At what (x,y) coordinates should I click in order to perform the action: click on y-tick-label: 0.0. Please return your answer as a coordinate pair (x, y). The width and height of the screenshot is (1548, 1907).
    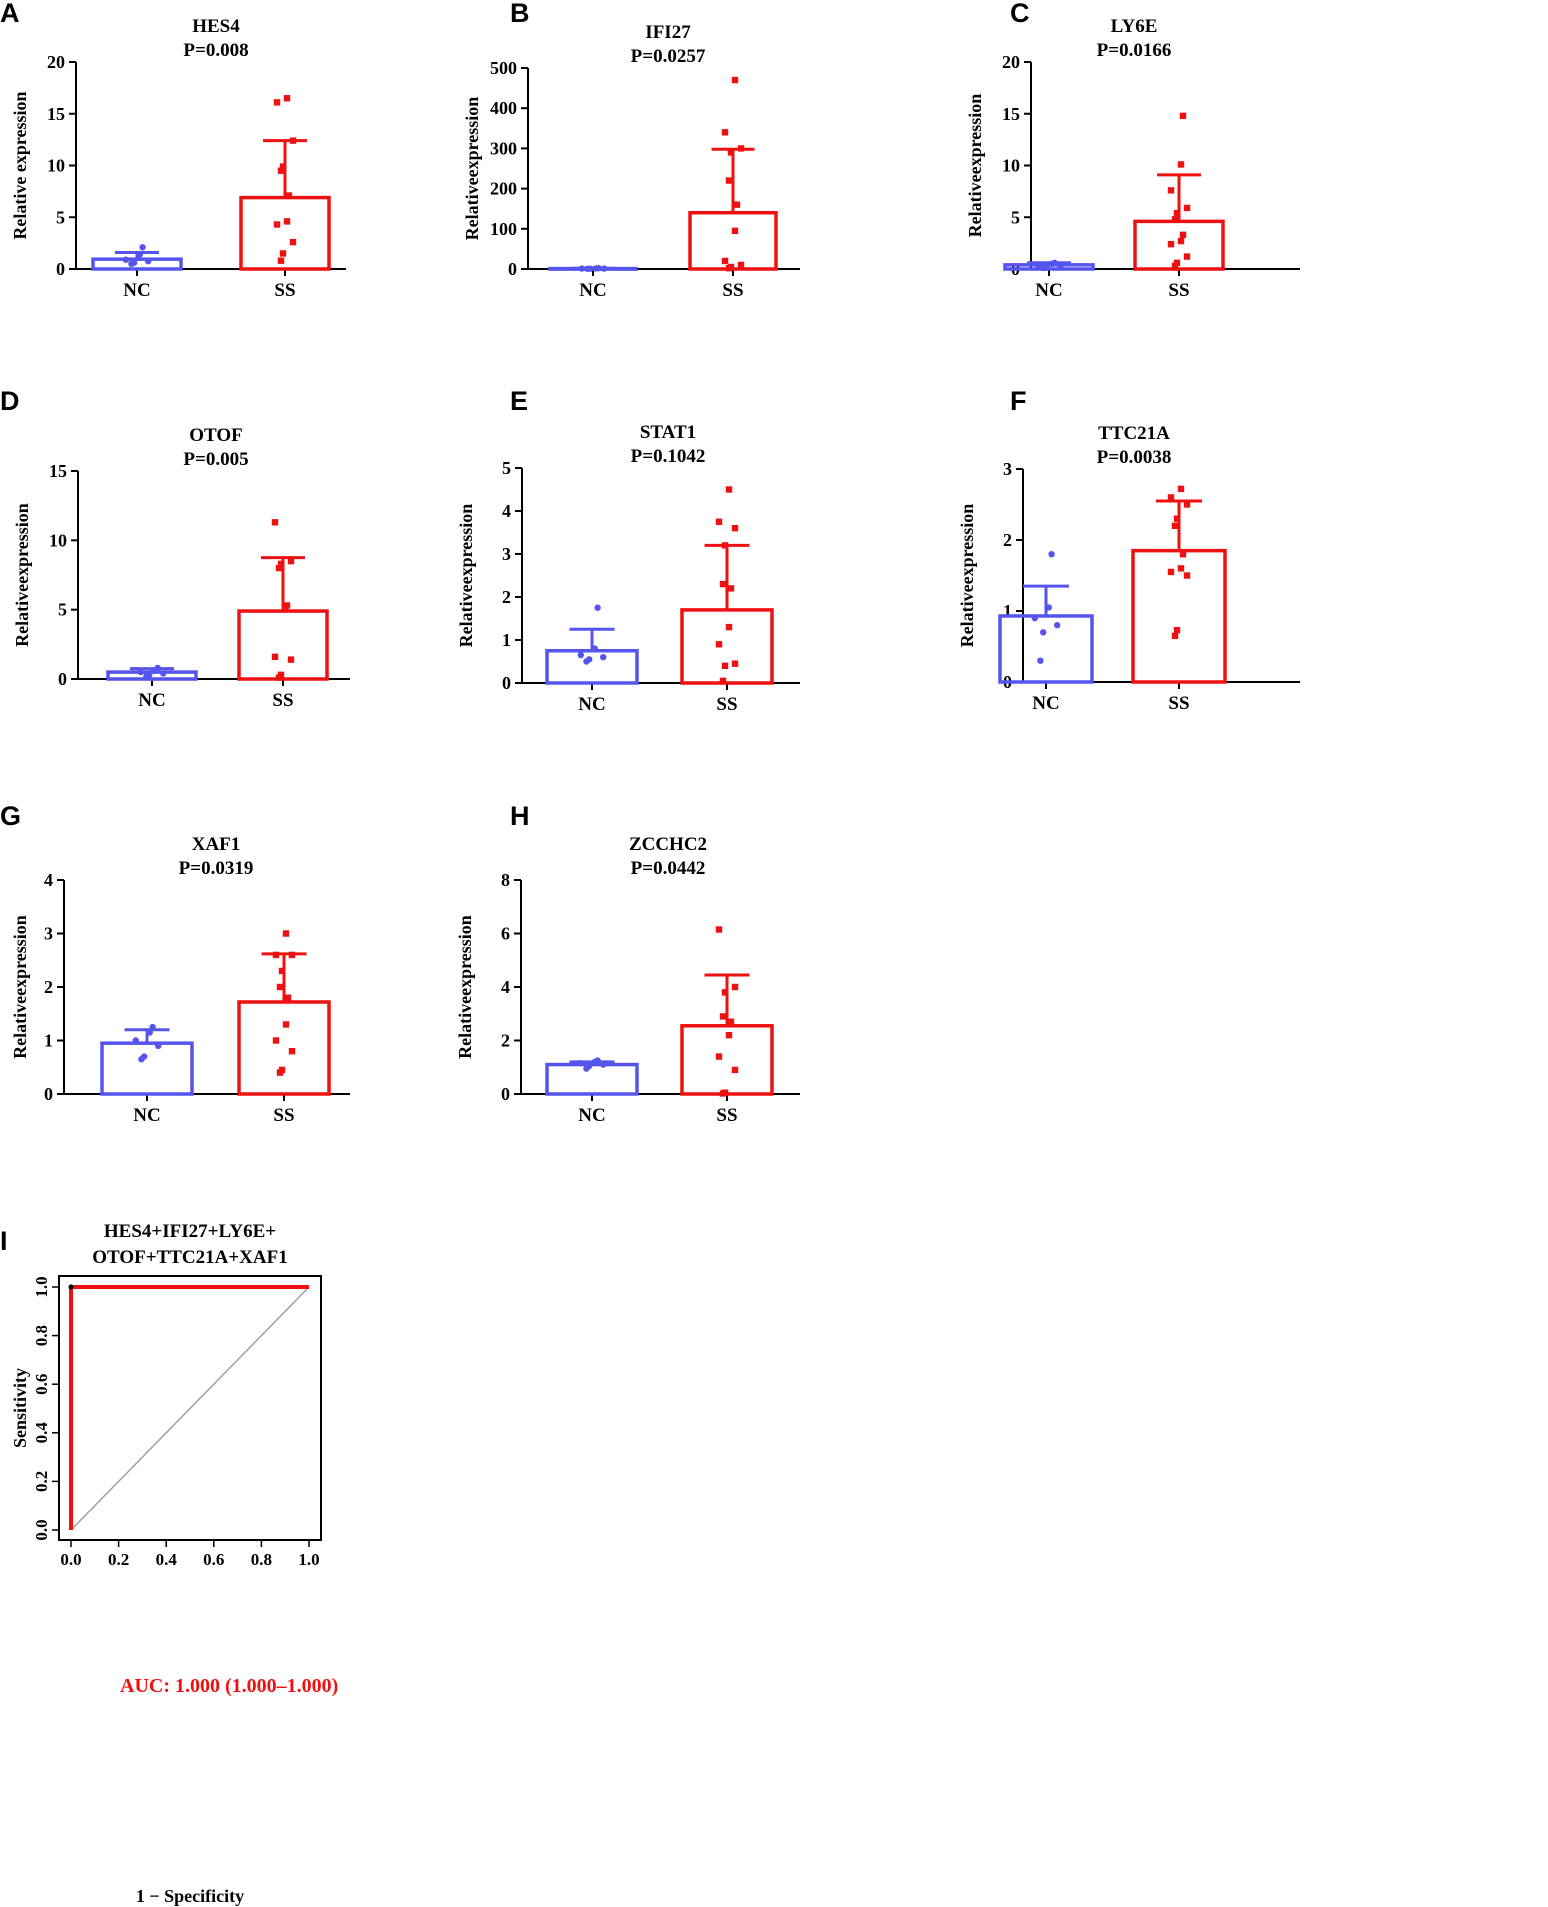
    Looking at the image, I should click on (41, 1529).